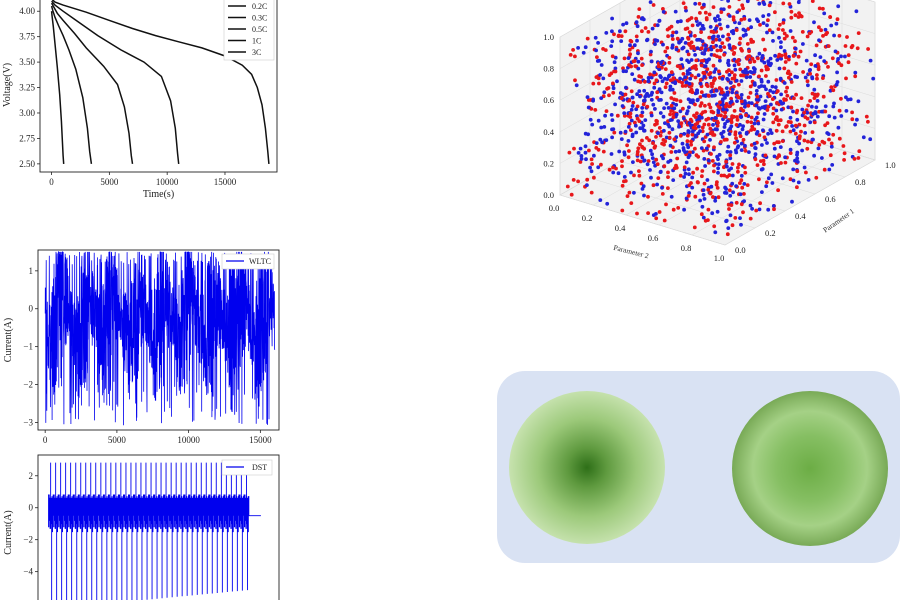  What do you see at coordinates (259, 29) in the screenshot?
I see `legend-label: 0.5C` at bounding box center [259, 29].